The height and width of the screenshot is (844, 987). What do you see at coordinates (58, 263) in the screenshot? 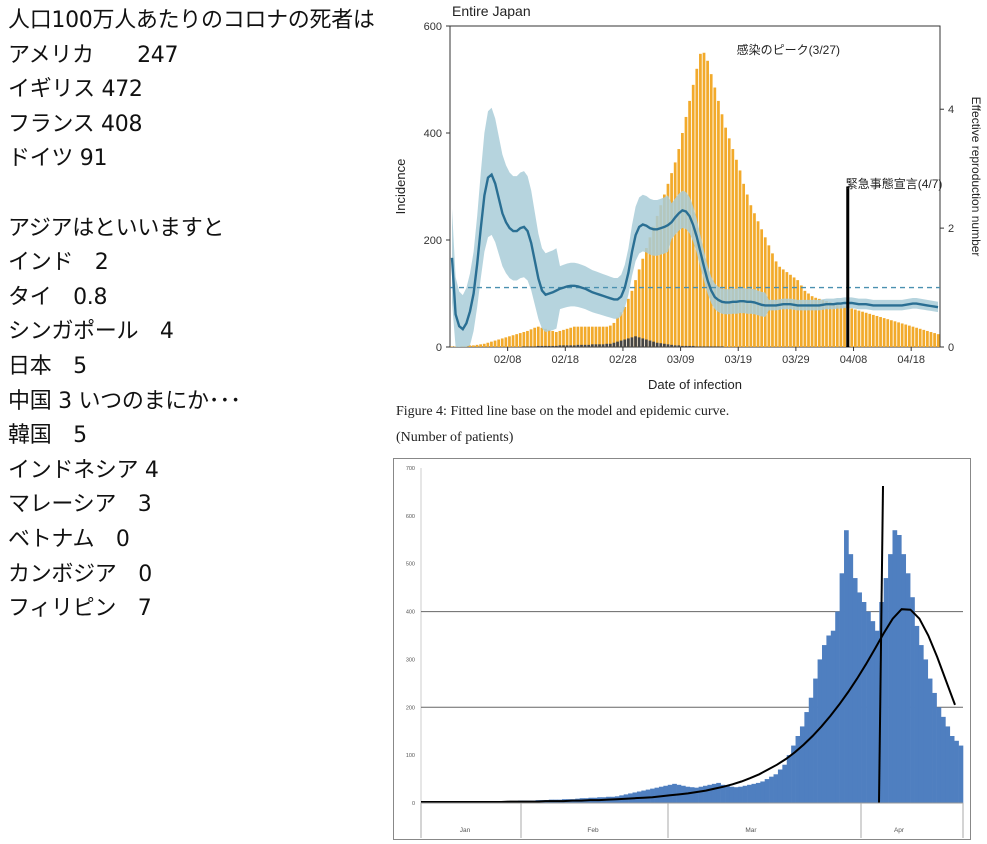
I see `text-line: インド 2` at bounding box center [58, 263].